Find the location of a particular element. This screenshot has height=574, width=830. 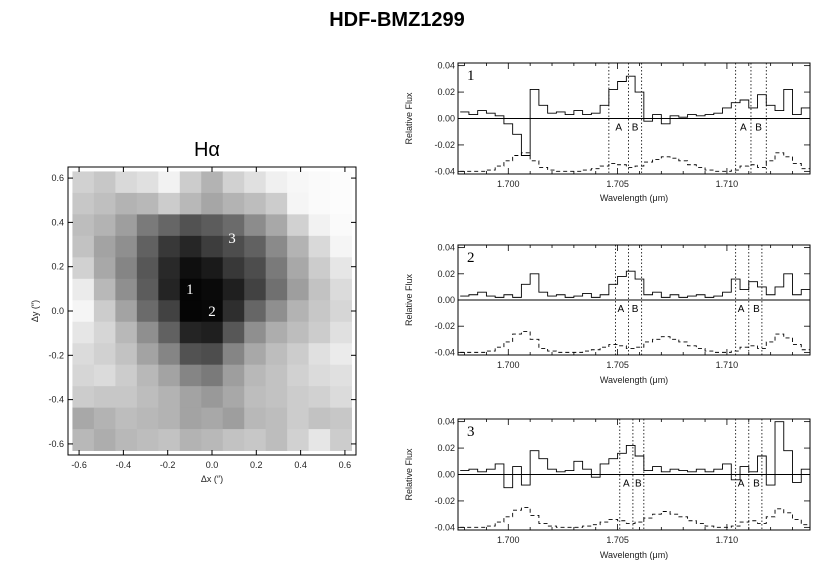

map-xtick-label: 0.2 is located at coordinates (256, 465).